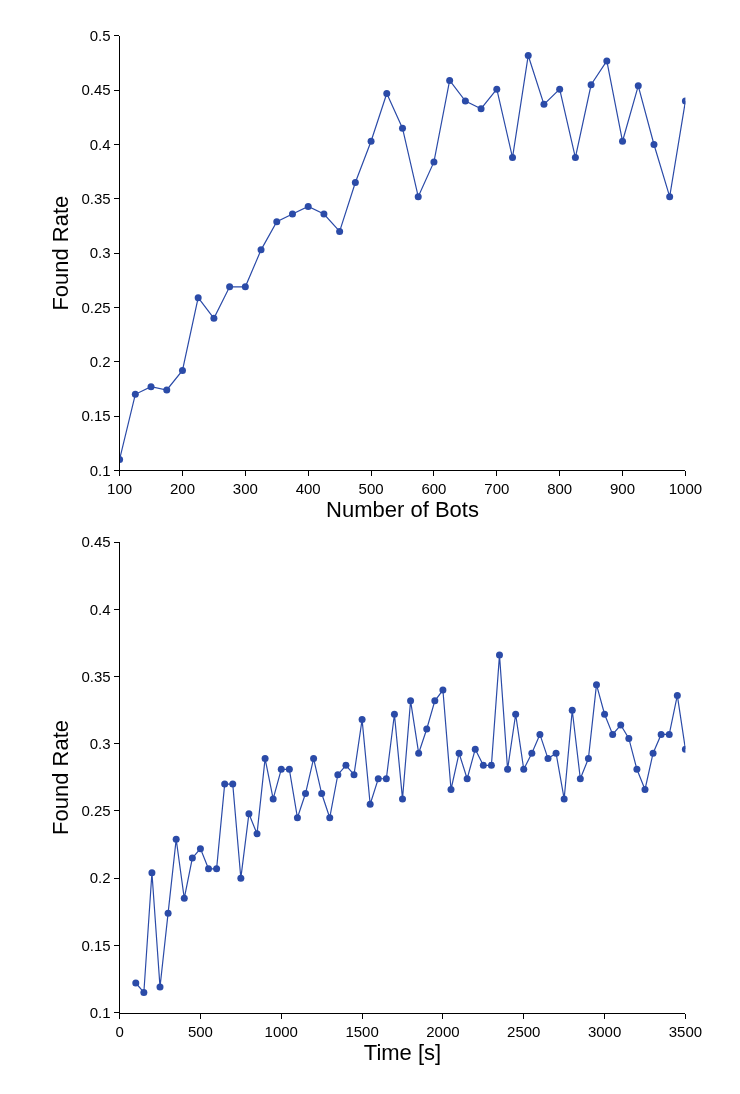 The height and width of the screenshot is (1094, 740). Describe the element at coordinates (362, 1031) in the screenshot. I see `x-tick-label: 1500` at that location.